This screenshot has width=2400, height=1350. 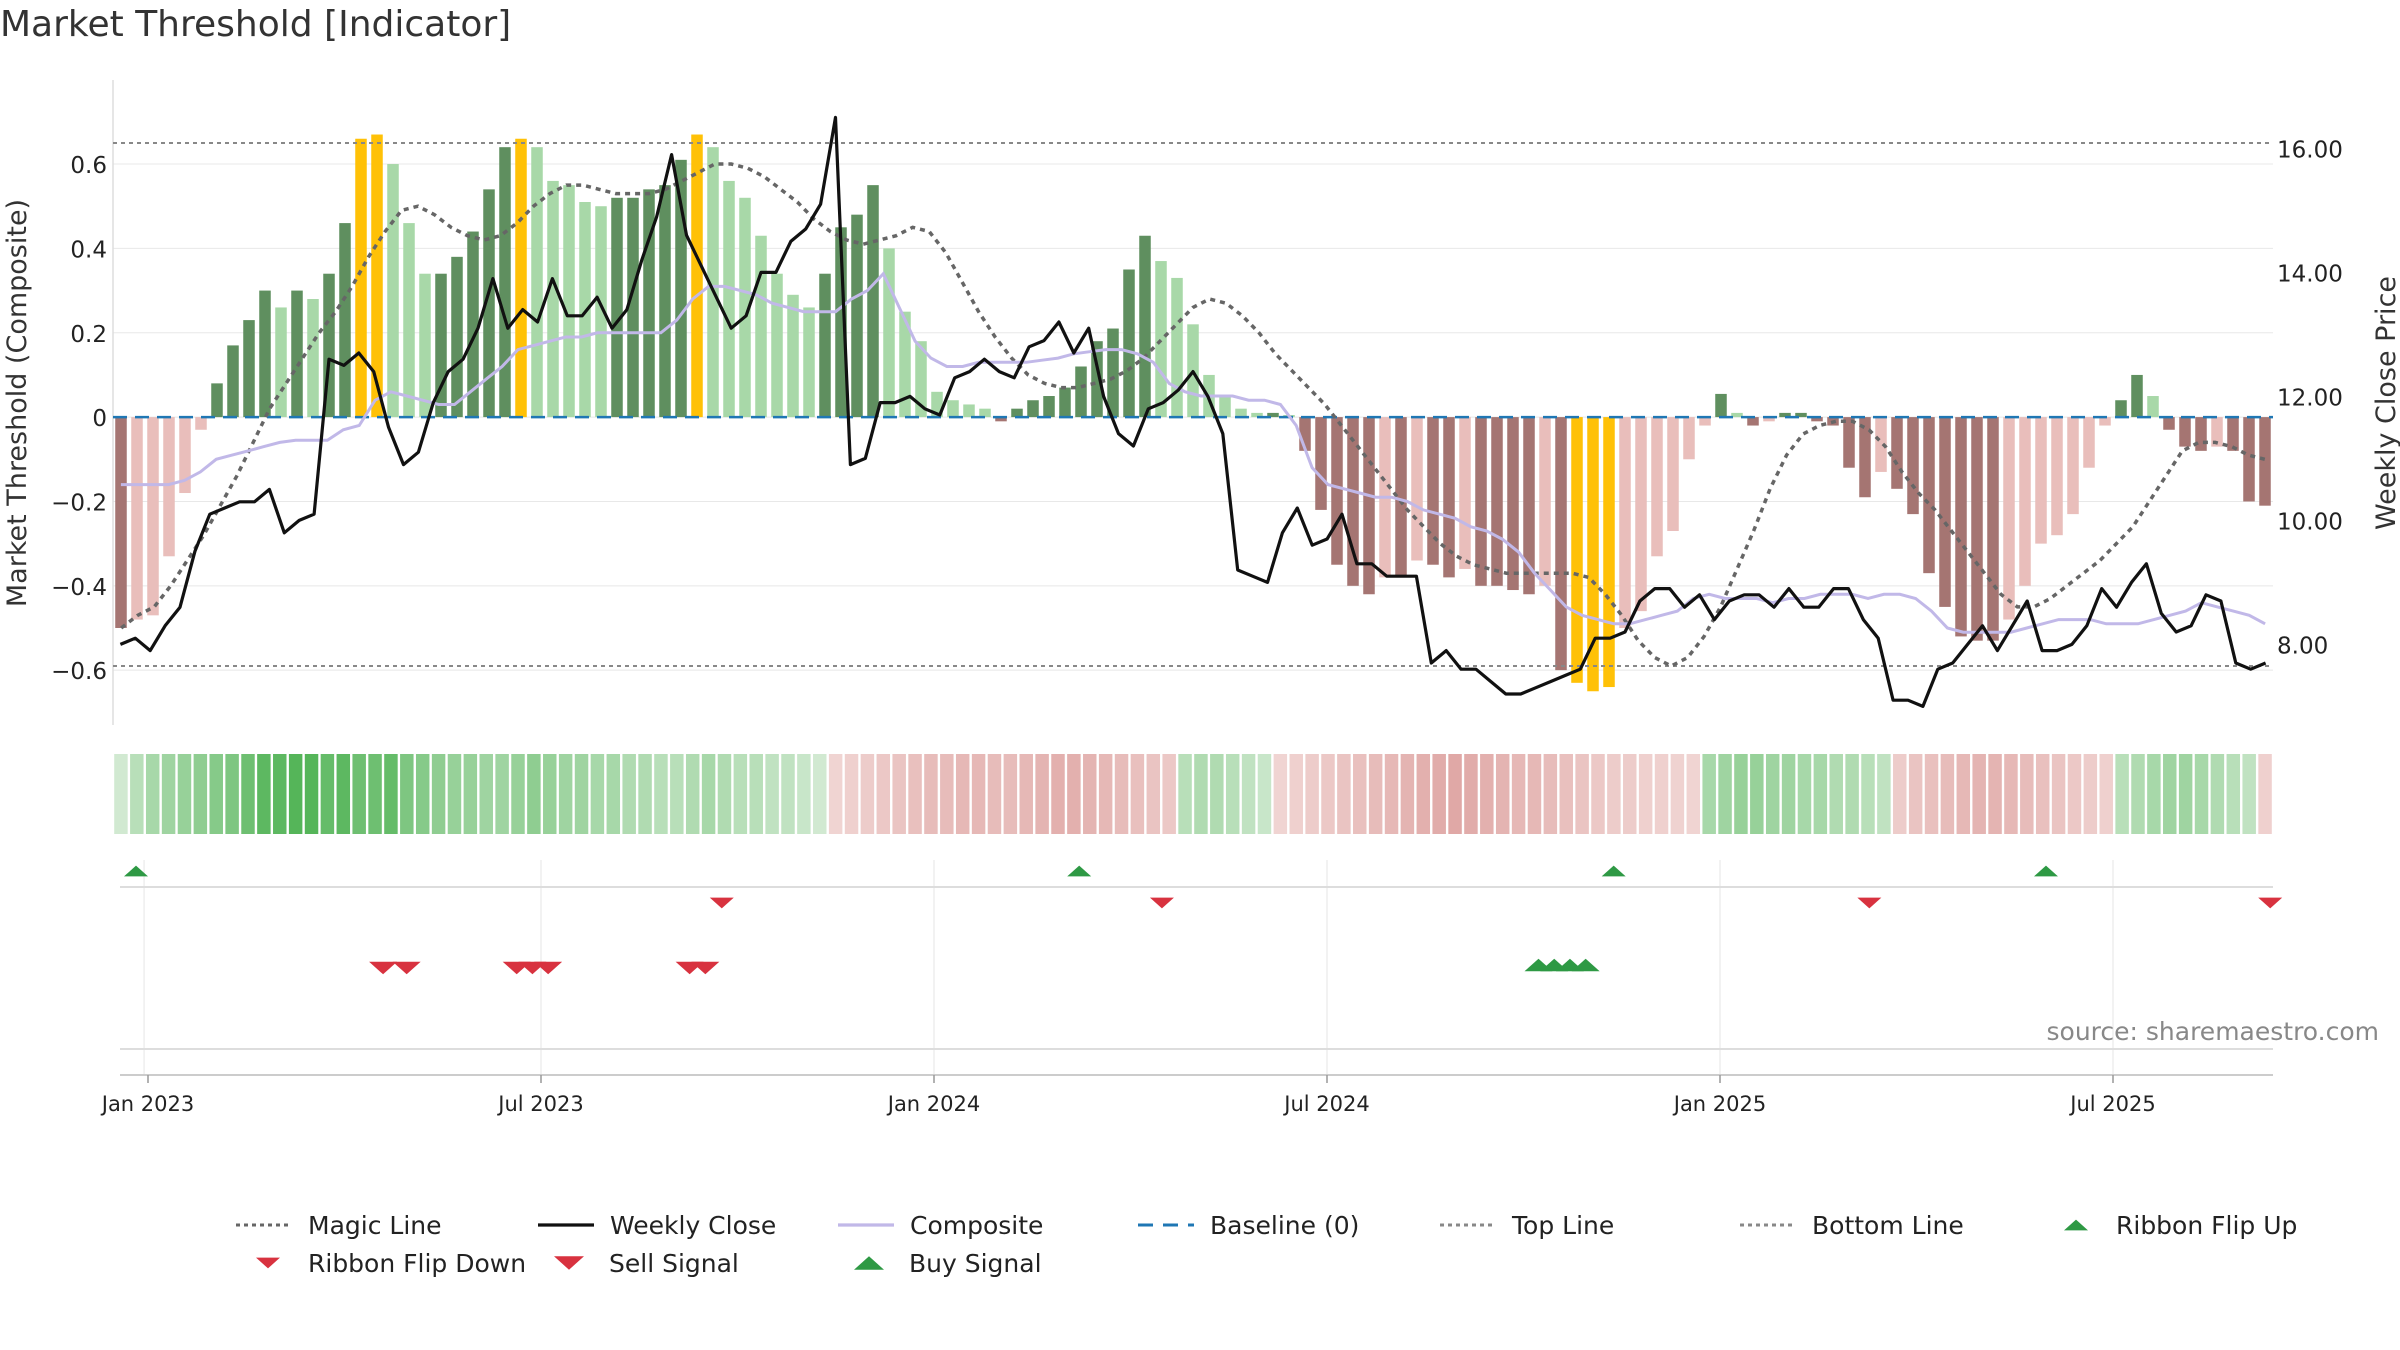 I want to click on source-label: source: sharemaestro.com, so click(x=2213, y=1031).